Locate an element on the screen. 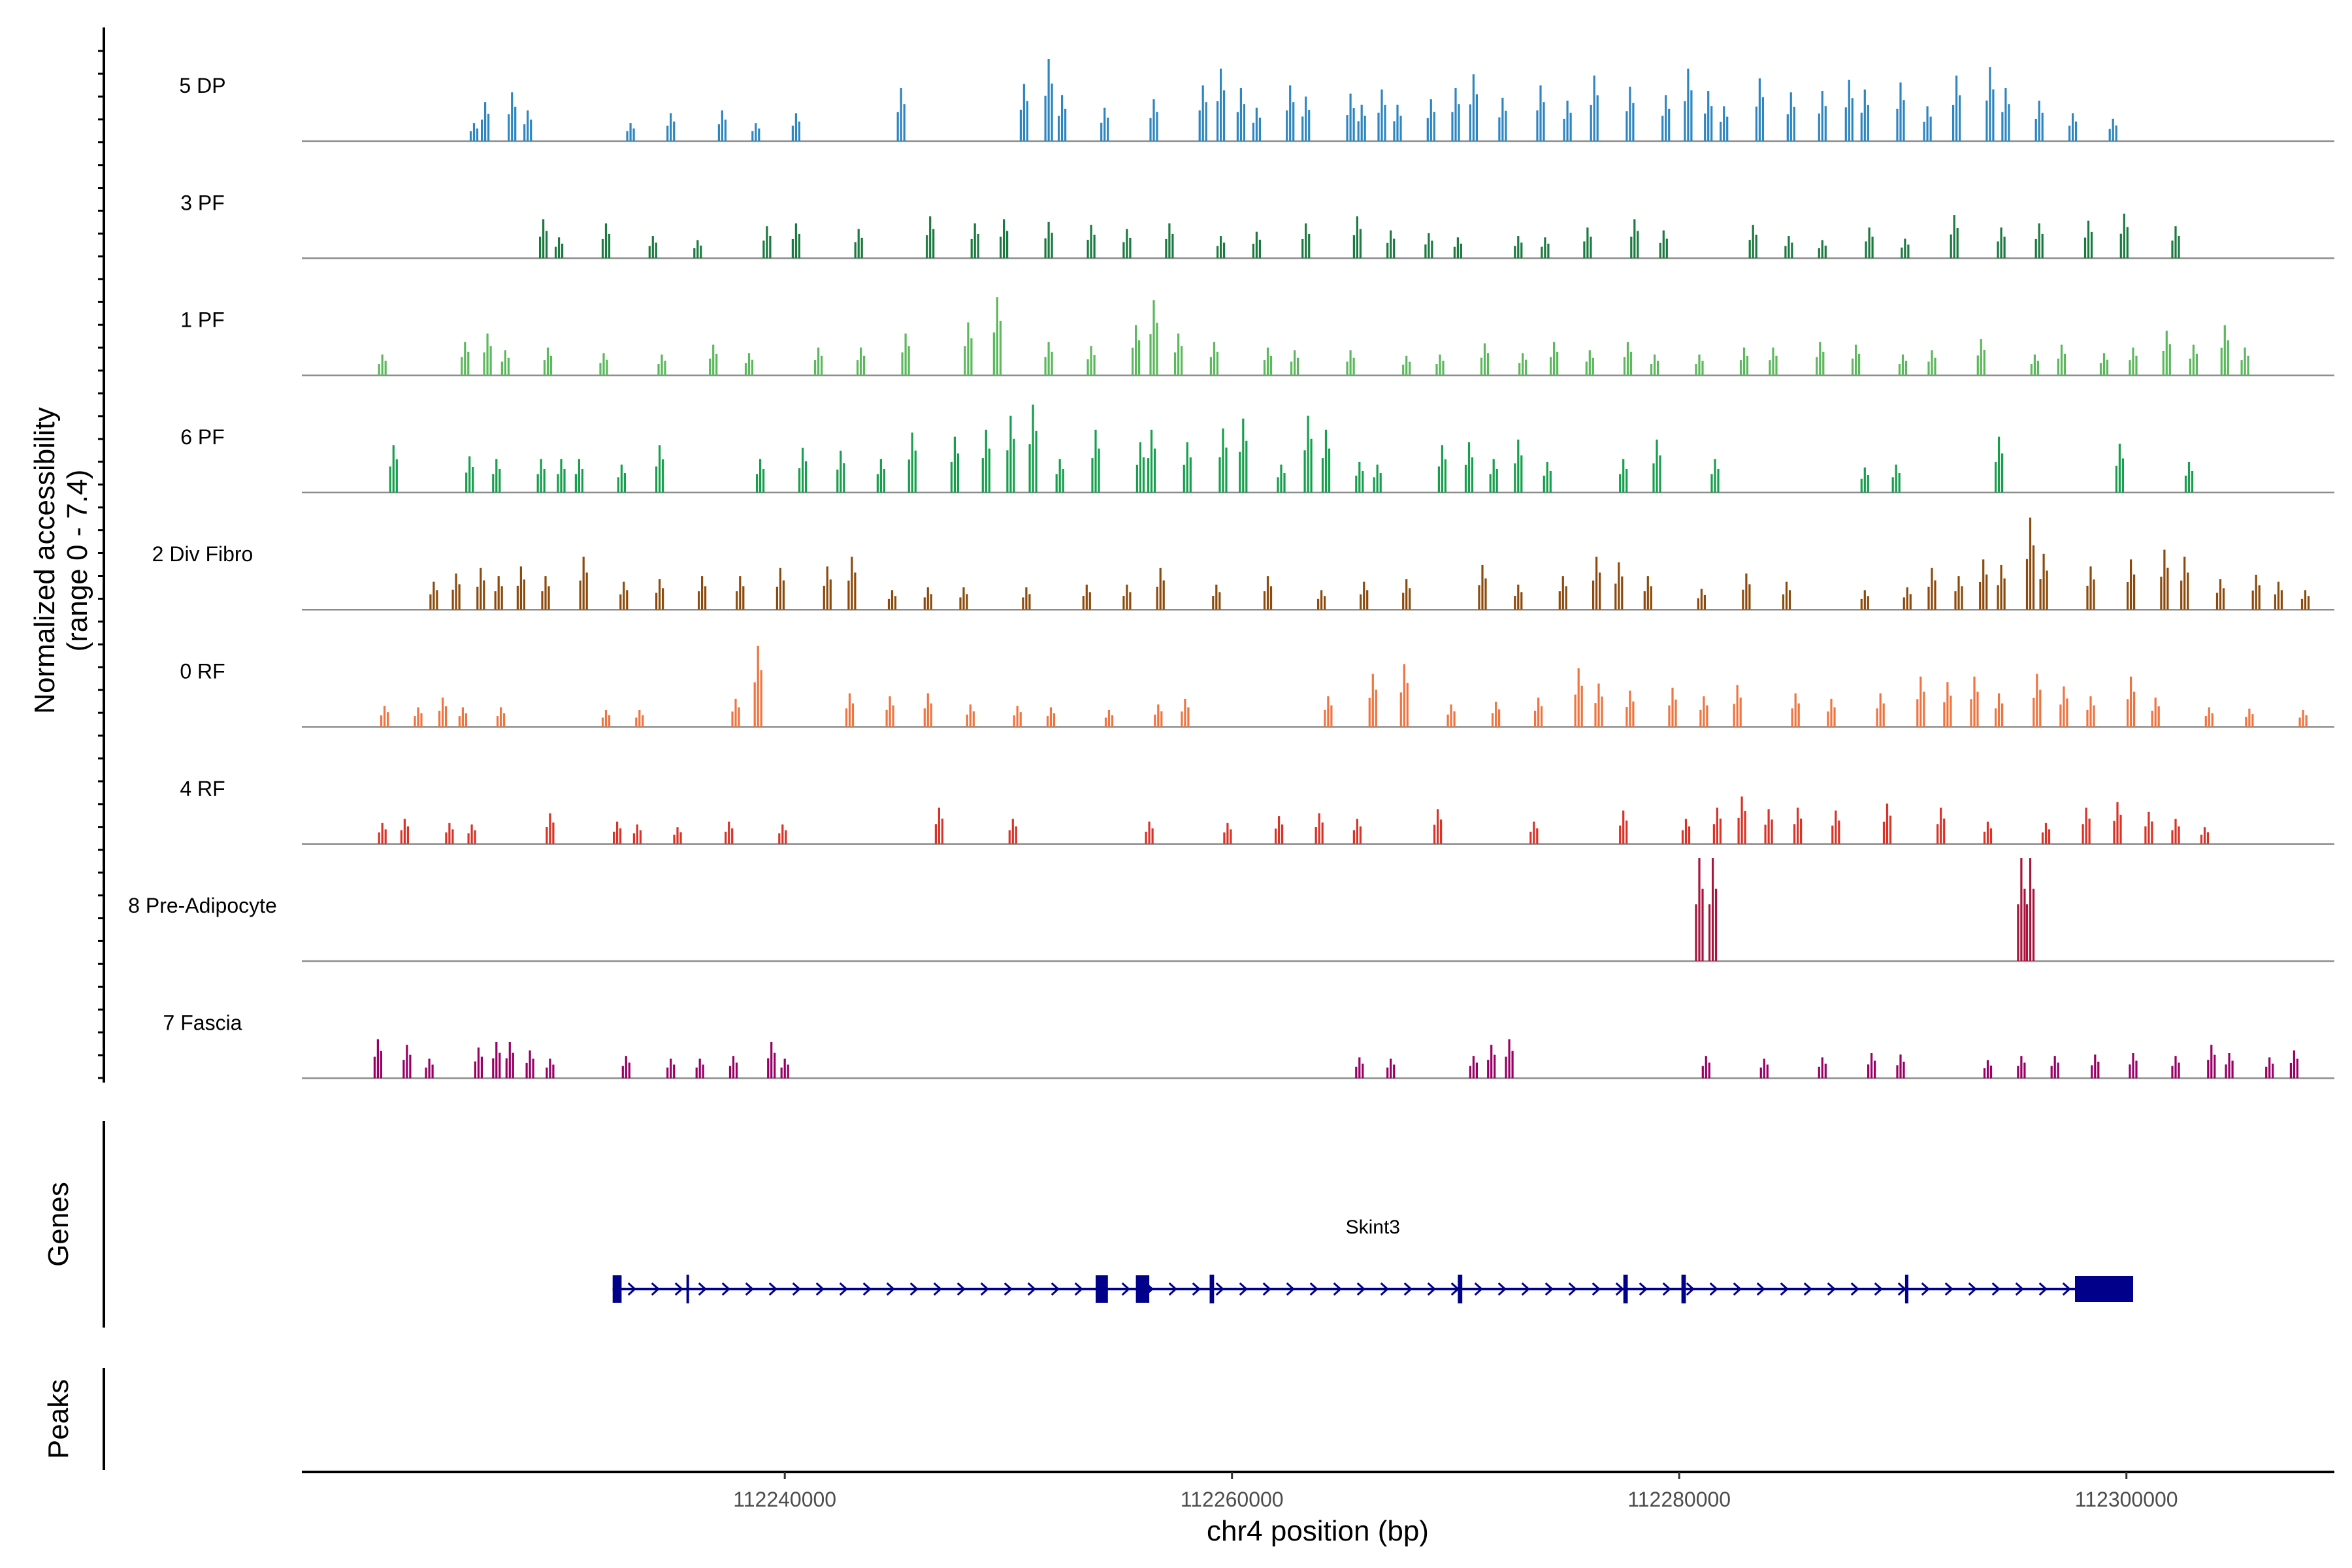 The width and height of the screenshot is (2352, 1568). gene-exon is located at coordinates (1906, 1289).